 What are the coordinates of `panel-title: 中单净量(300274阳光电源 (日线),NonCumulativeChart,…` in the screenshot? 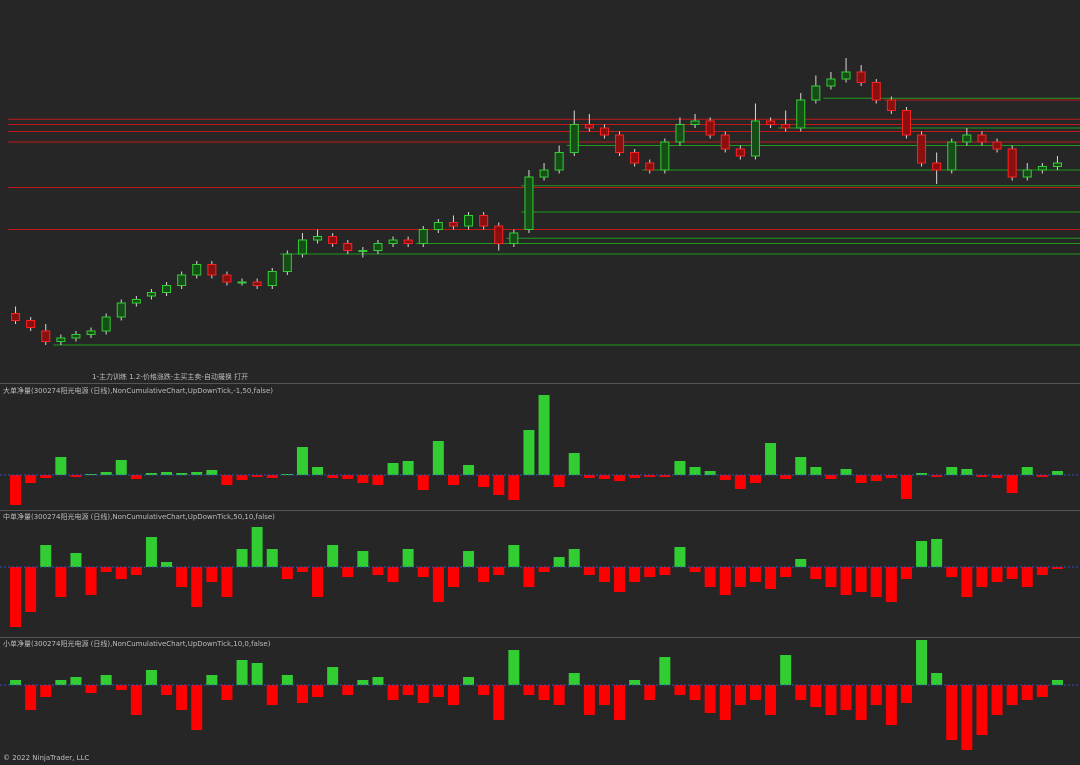 It's located at (139, 516).